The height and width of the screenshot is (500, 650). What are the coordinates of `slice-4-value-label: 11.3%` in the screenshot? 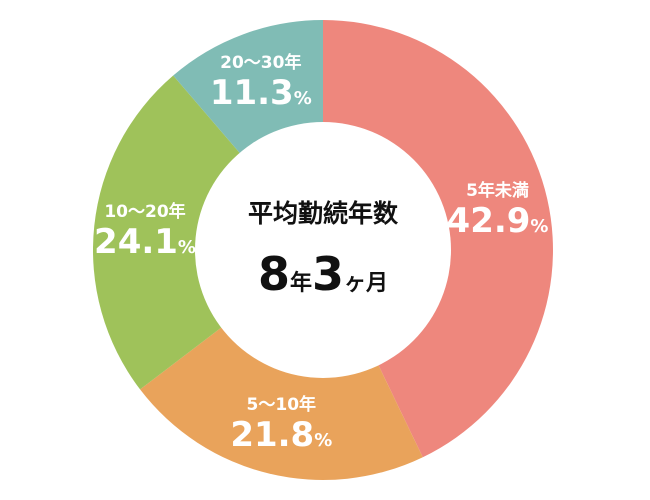 It's located at (261, 93).